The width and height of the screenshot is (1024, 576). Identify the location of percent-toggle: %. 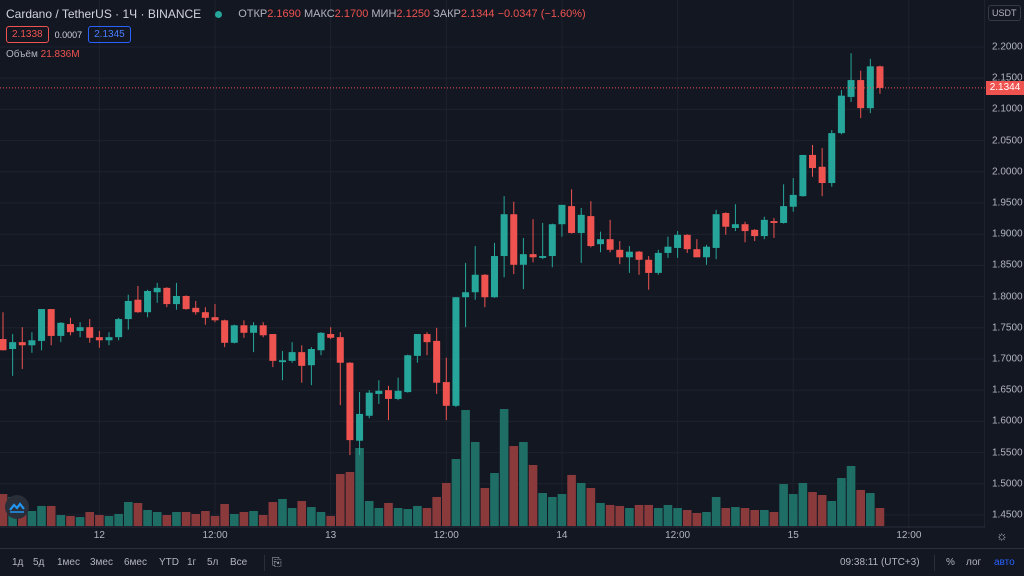
(950, 562).